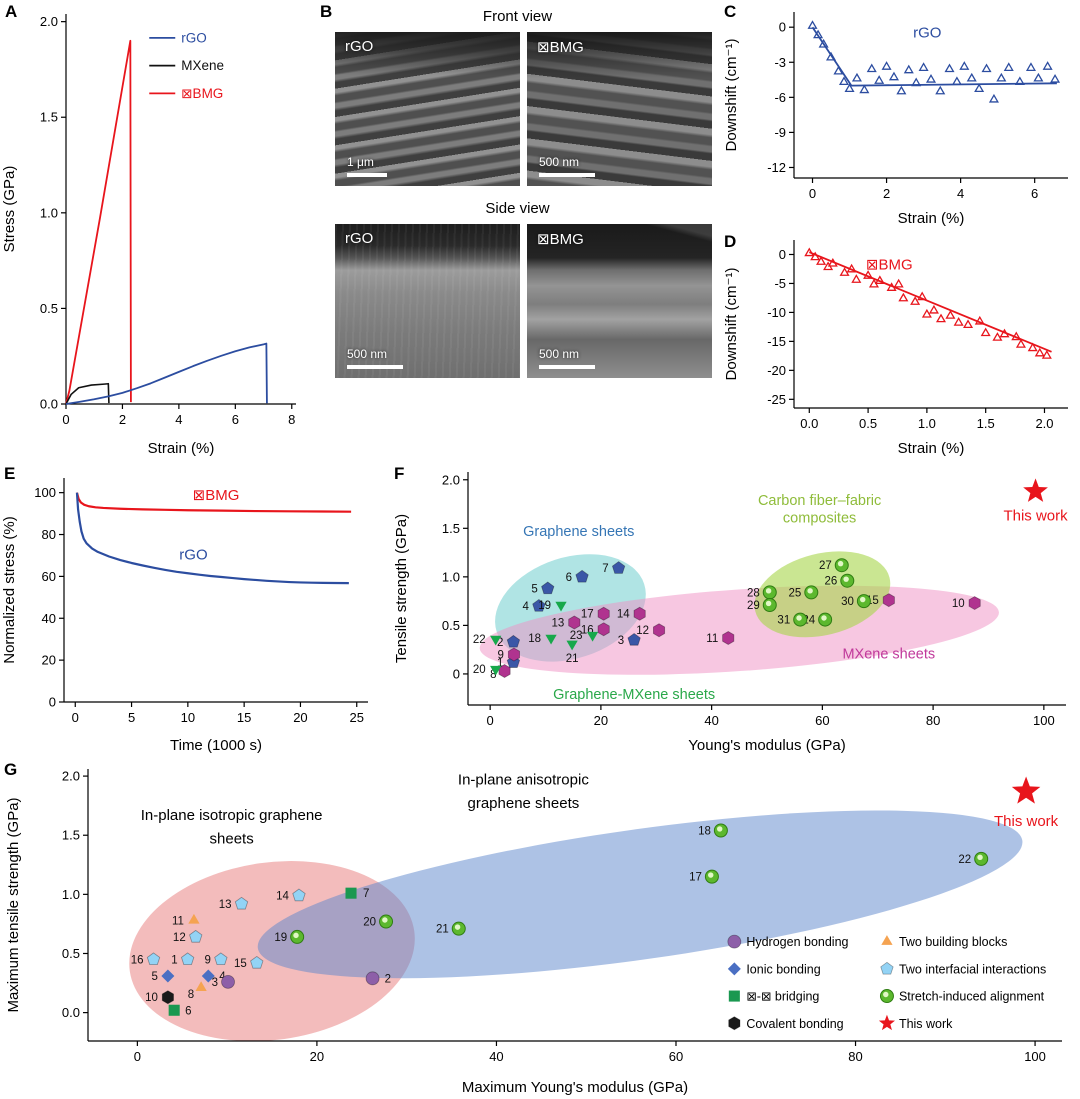 This screenshot has height=1099, width=1080. I want to click on svg-text: Stress (GPa), so click(9, 209).